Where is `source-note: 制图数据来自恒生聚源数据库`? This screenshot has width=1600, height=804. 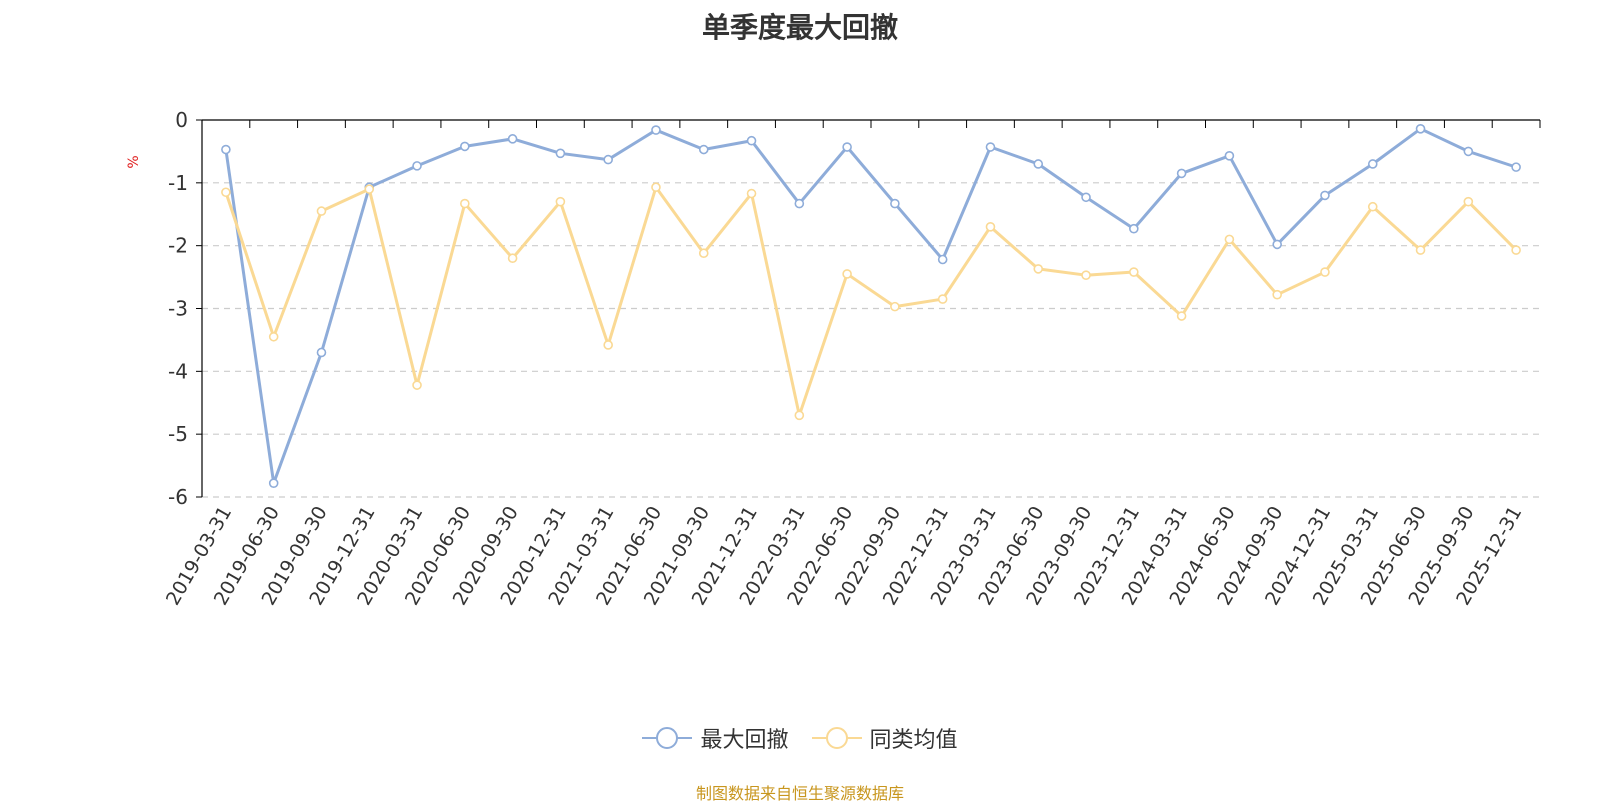 source-note: 制图数据来自恒生聚源数据库 is located at coordinates (799, 793).